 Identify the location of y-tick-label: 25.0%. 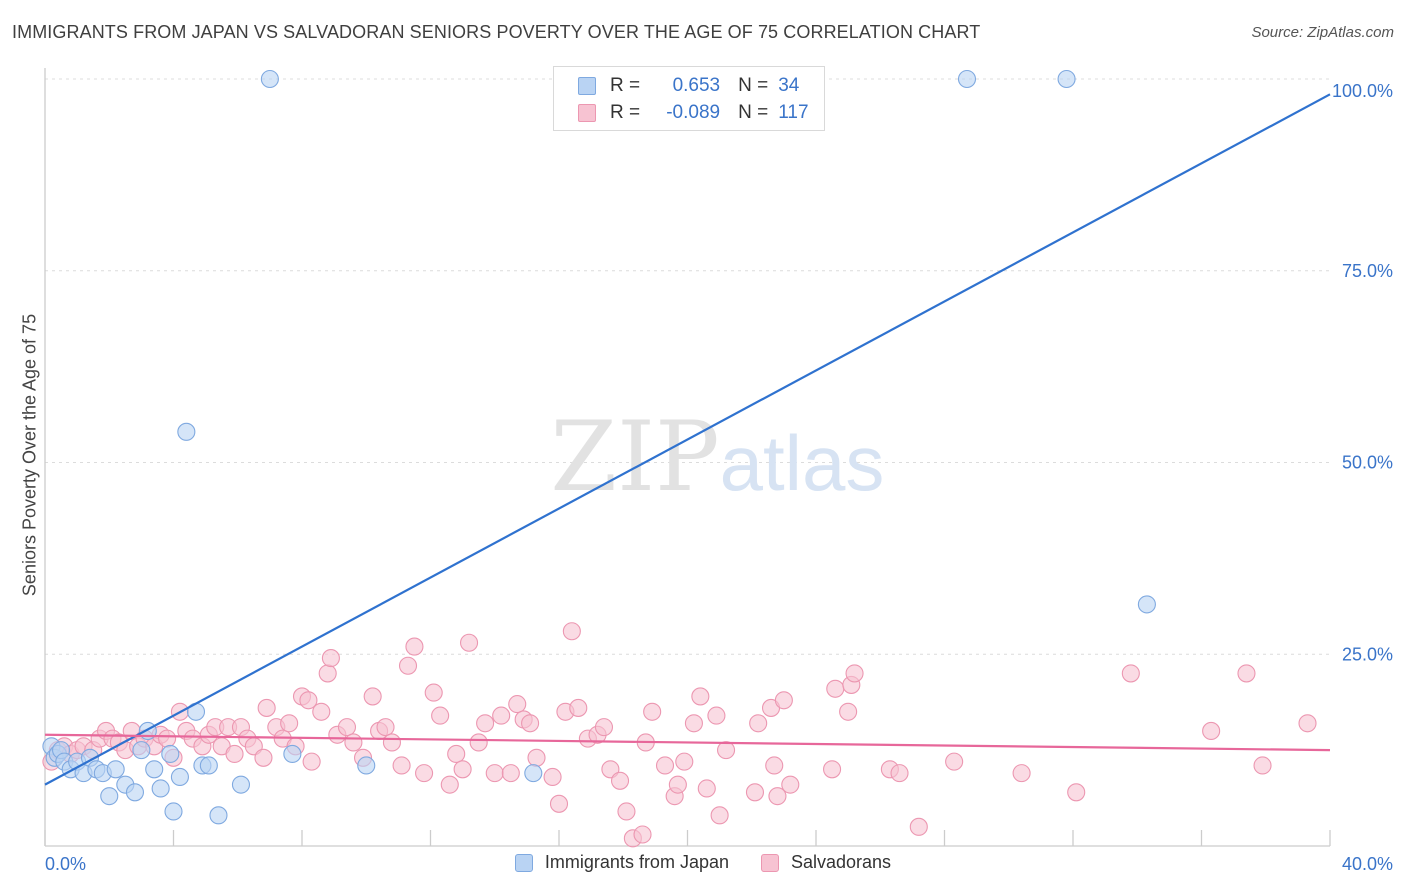
(1367, 654).